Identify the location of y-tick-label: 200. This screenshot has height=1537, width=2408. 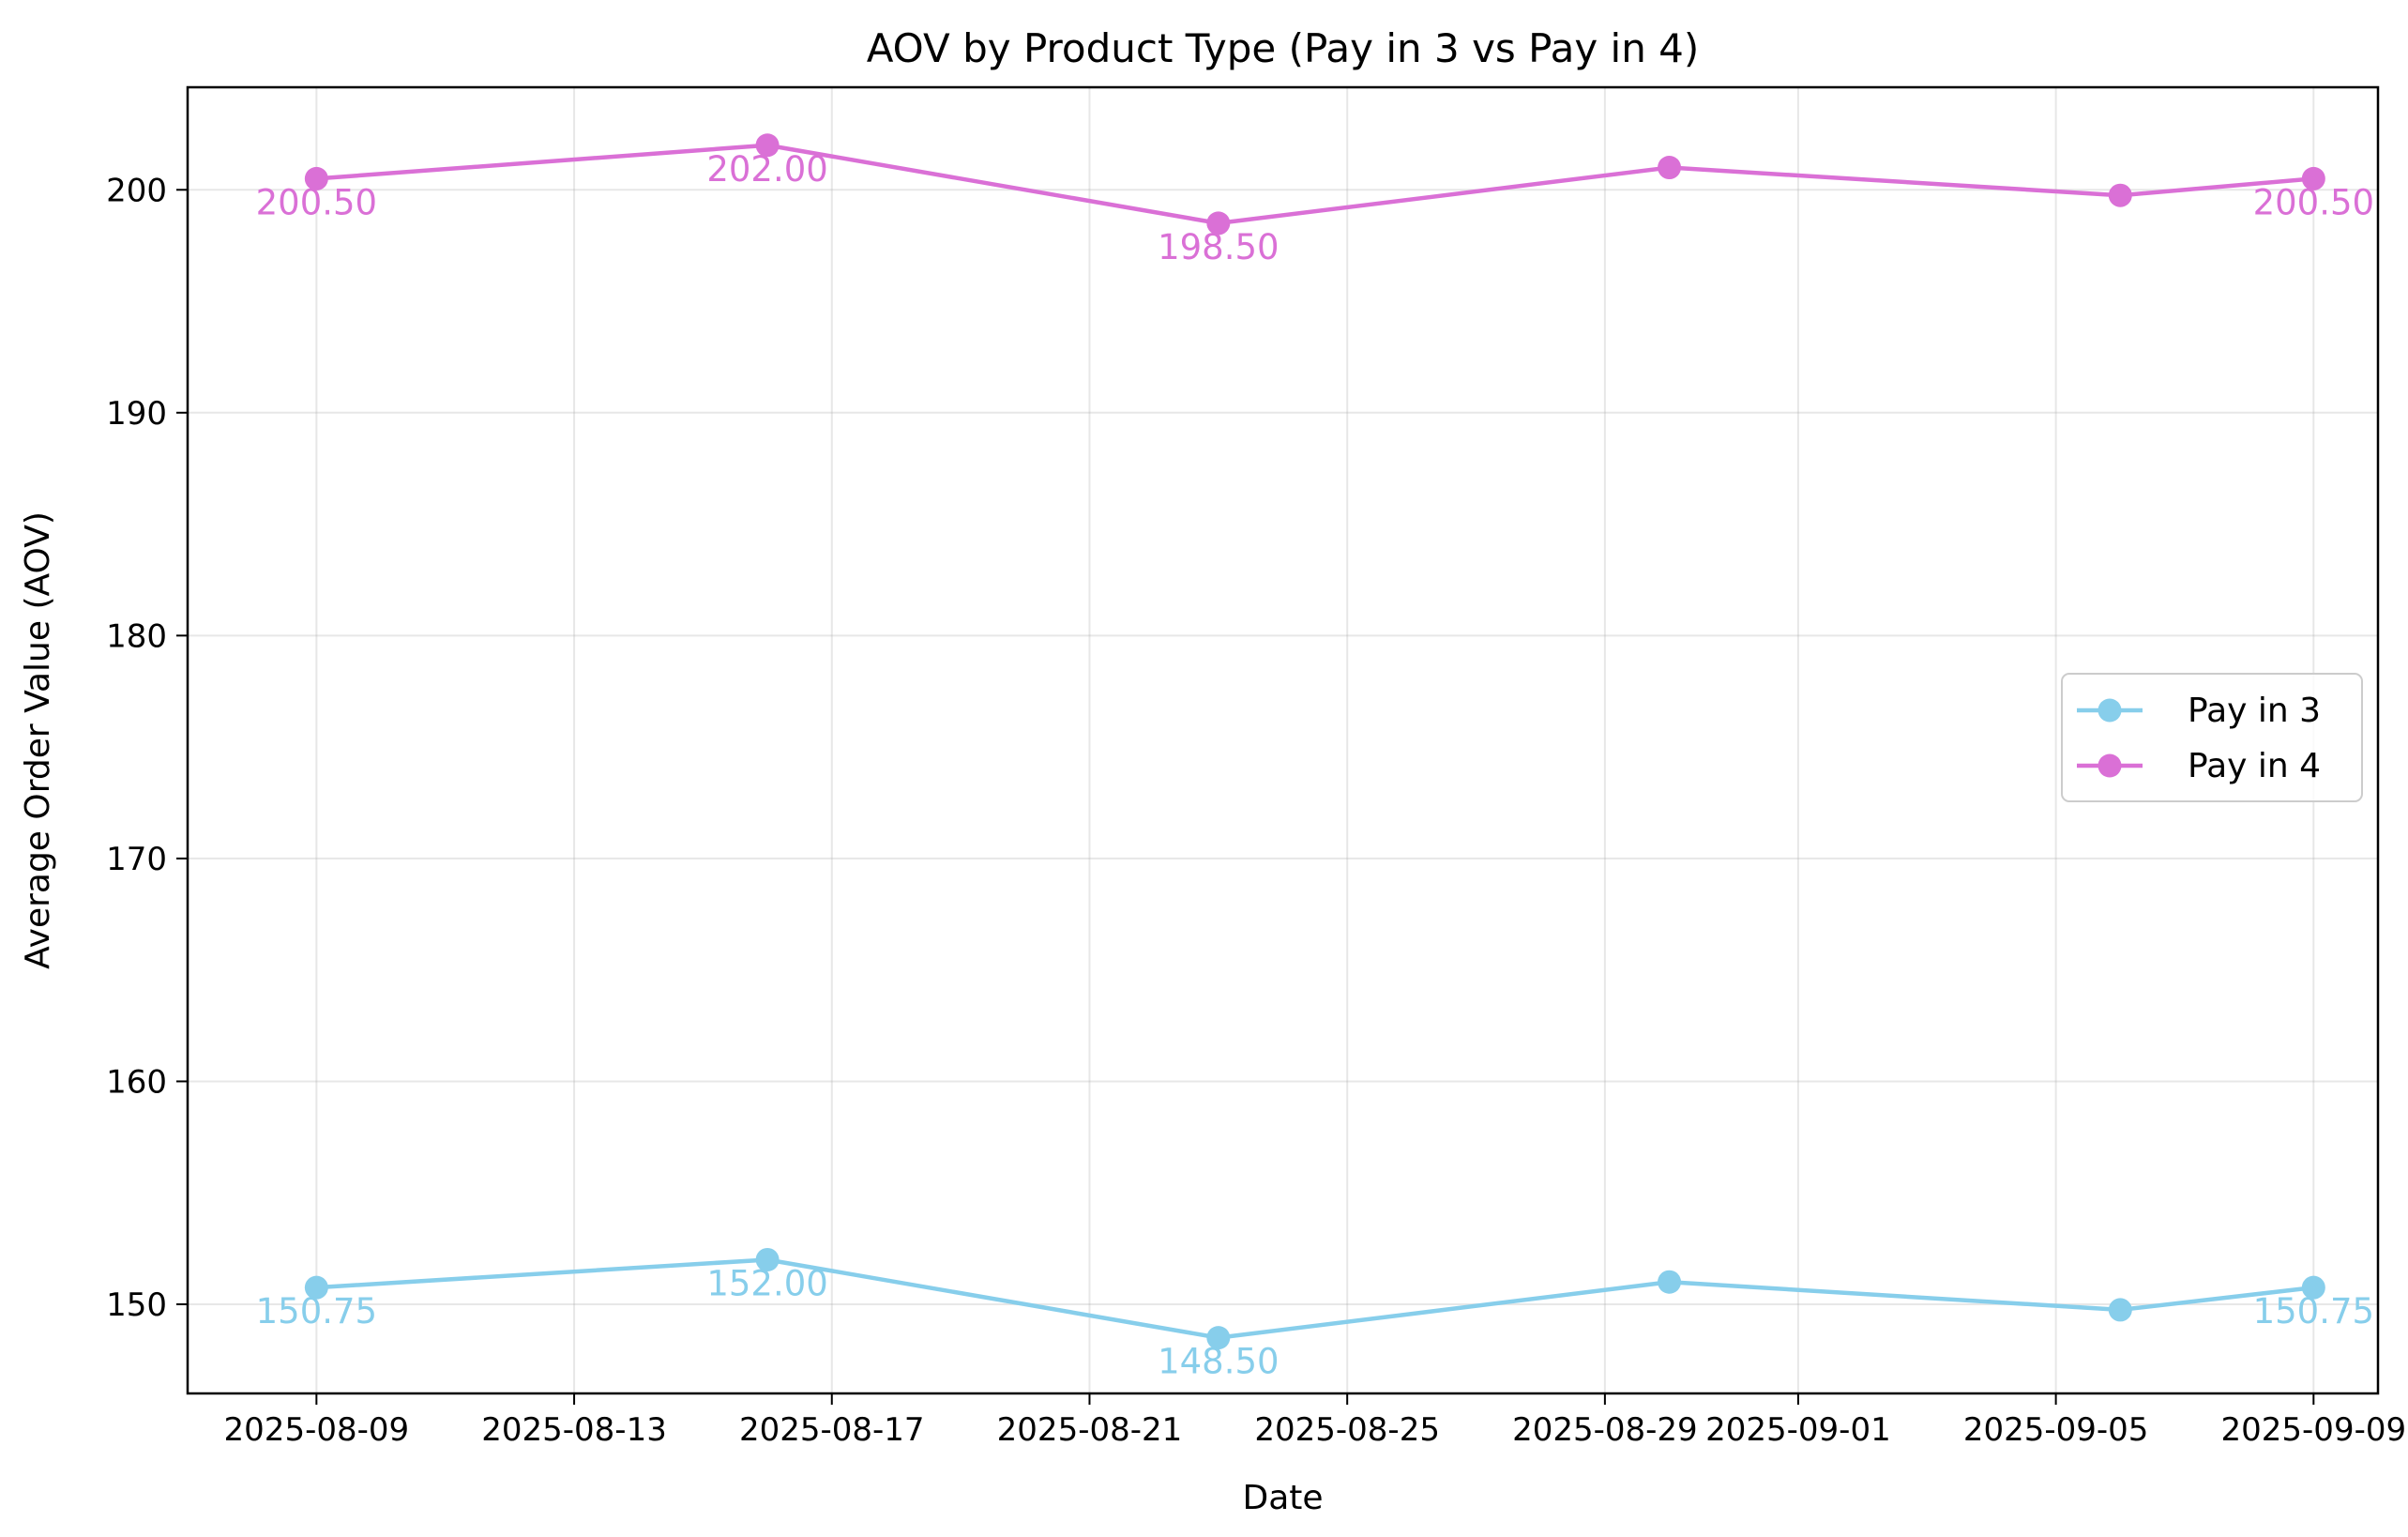
(137, 190).